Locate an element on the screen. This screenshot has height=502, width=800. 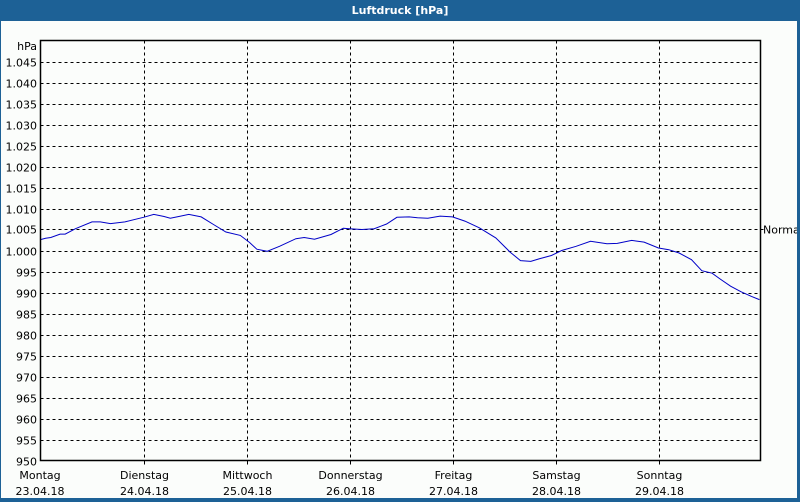
y-tick-label: 1.045 is located at coordinates (22, 63).